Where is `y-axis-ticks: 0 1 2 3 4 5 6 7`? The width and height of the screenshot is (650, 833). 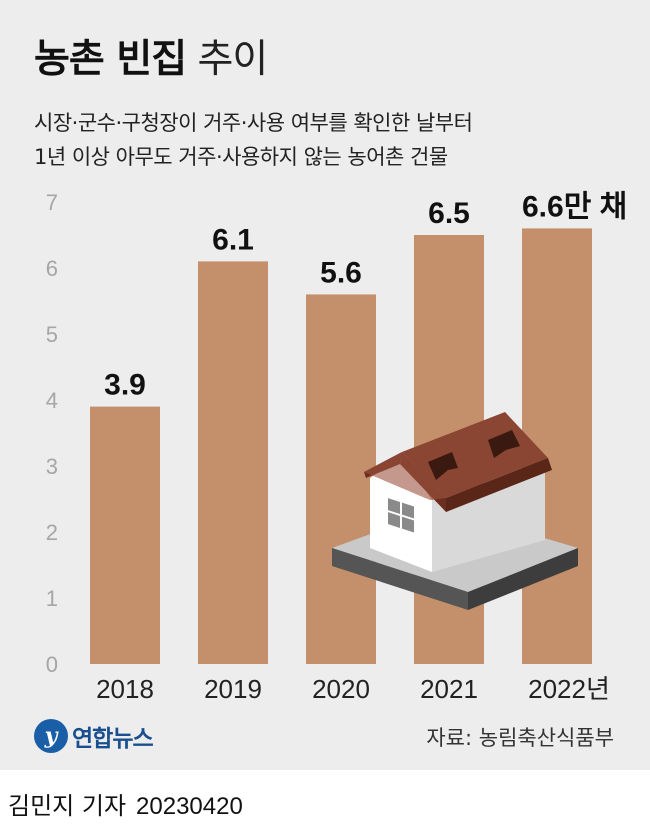
y-axis-ticks: 0 1 2 3 4 5 6 7 is located at coordinates (52, 433).